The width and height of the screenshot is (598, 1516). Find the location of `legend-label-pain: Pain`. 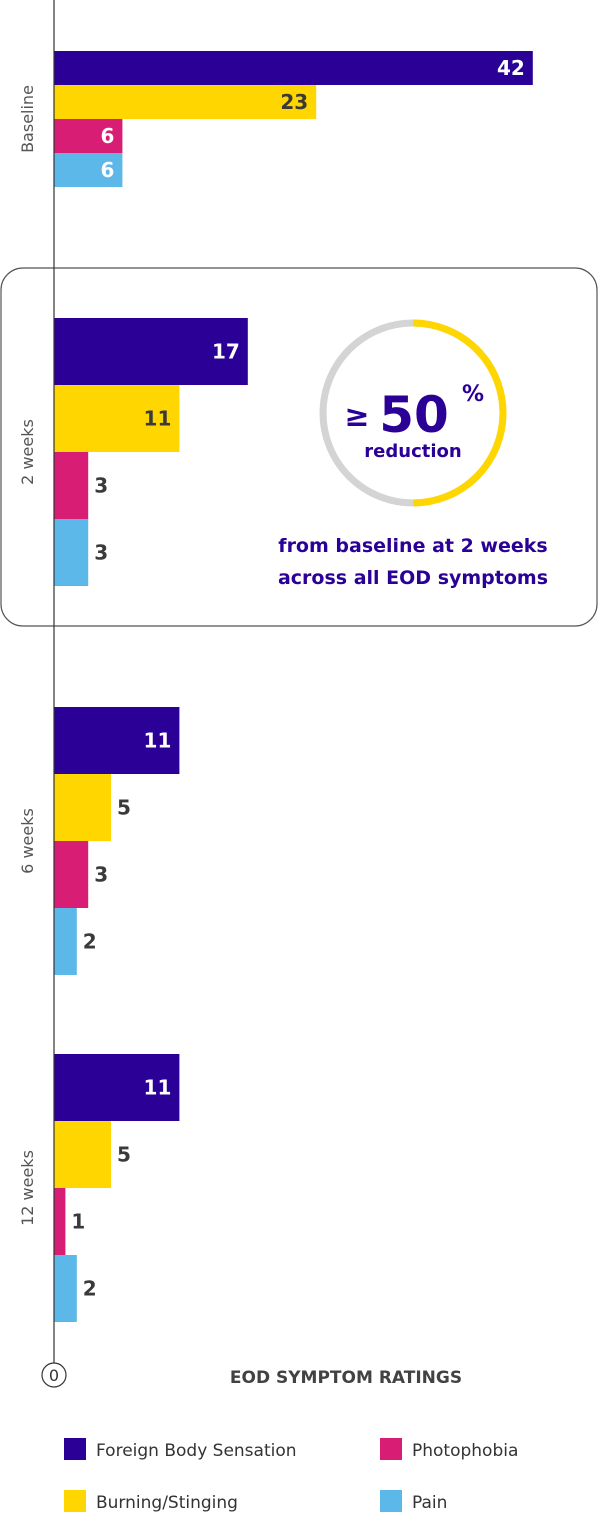

legend-label-pain: Pain is located at coordinates (429, 1503).